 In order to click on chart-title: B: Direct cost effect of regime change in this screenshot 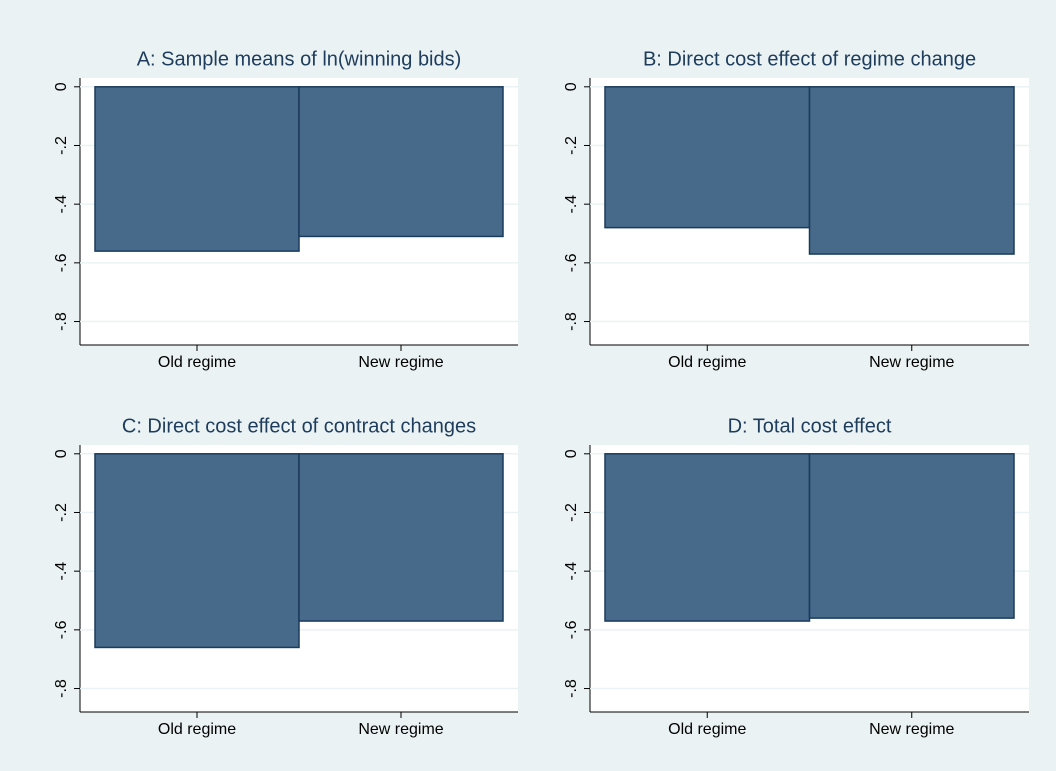, I will do `click(809, 59)`.